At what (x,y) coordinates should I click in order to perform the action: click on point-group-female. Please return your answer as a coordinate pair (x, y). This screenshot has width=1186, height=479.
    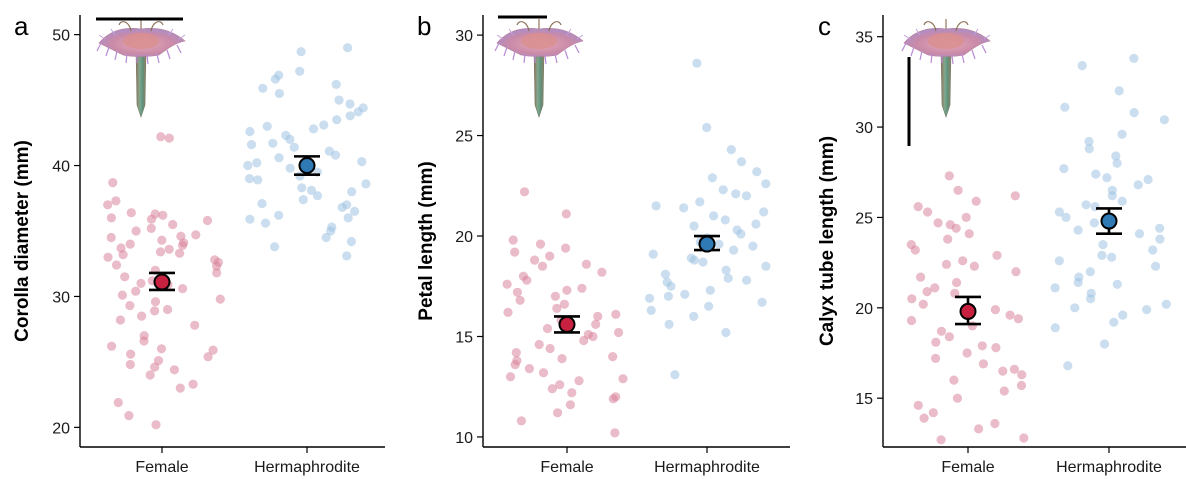
    Looking at the image, I should click on (565, 312).